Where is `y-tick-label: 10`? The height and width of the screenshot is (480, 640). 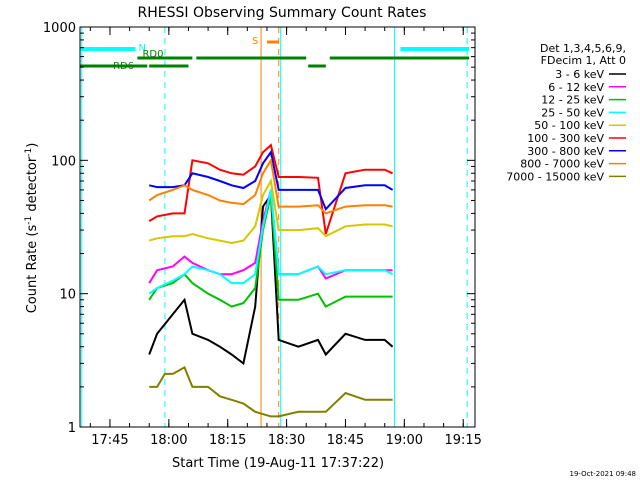 y-tick-label: 10 is located at coordinates (67, 295).